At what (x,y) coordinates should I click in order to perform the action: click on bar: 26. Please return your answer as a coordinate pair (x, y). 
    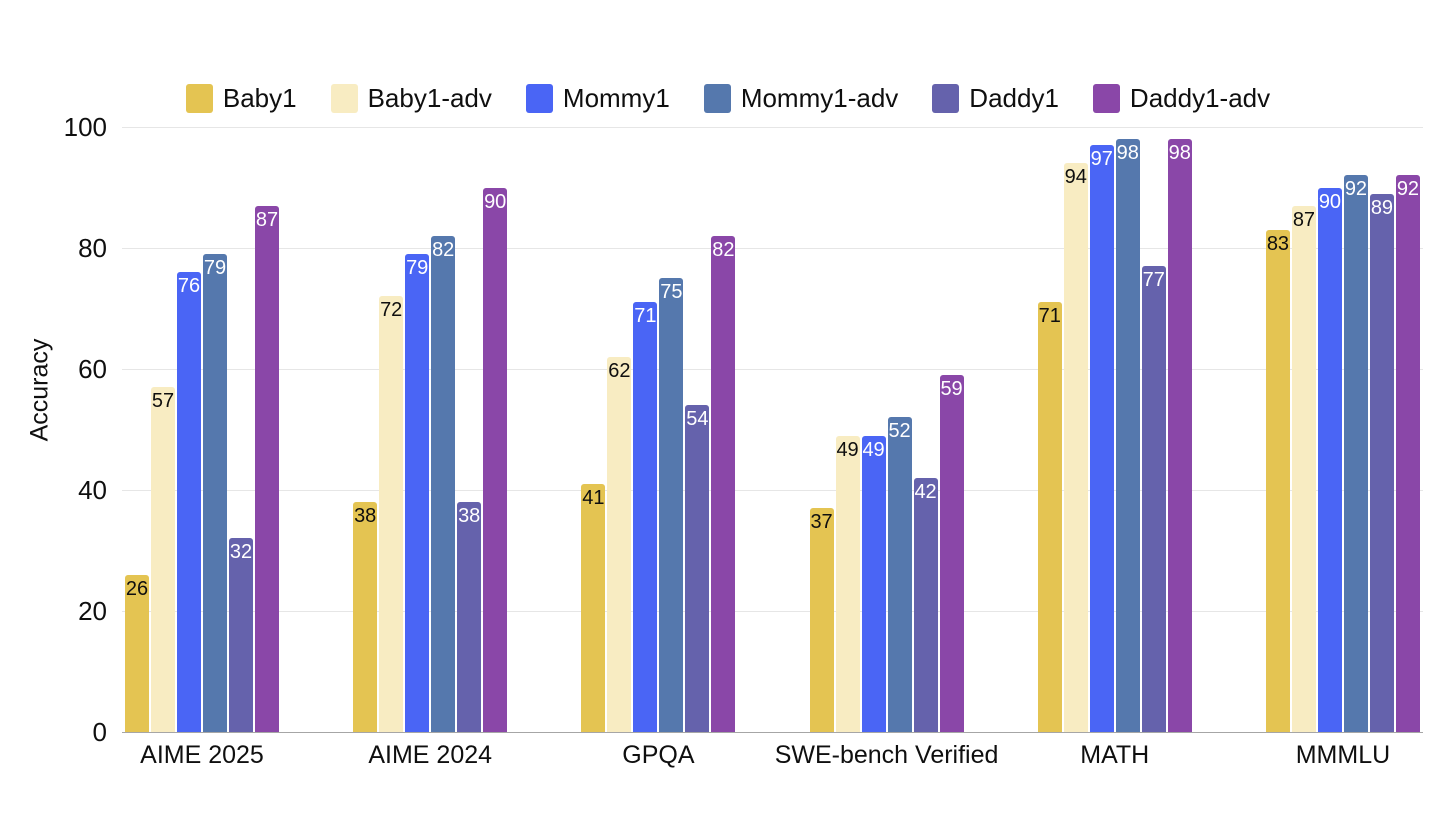
    Looking at the image, I should click on (137, 653).